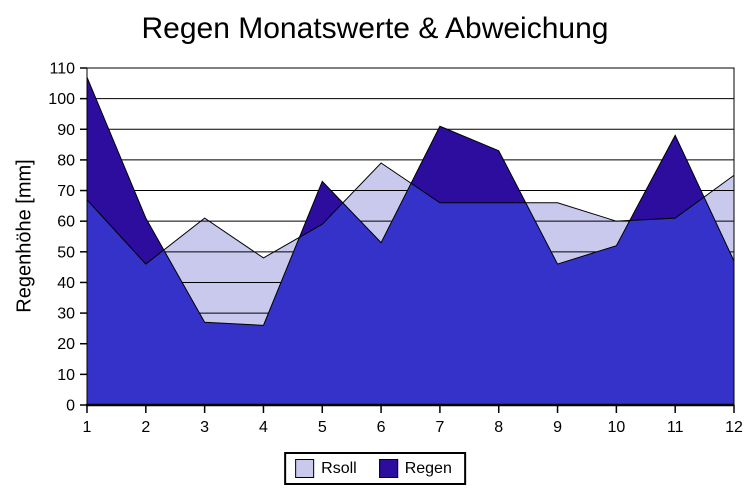 The image size is (750, 494). Describe the element at coordinates (263, 427) in the screenshot. I see `x-tick-label-4: 4` at that location.